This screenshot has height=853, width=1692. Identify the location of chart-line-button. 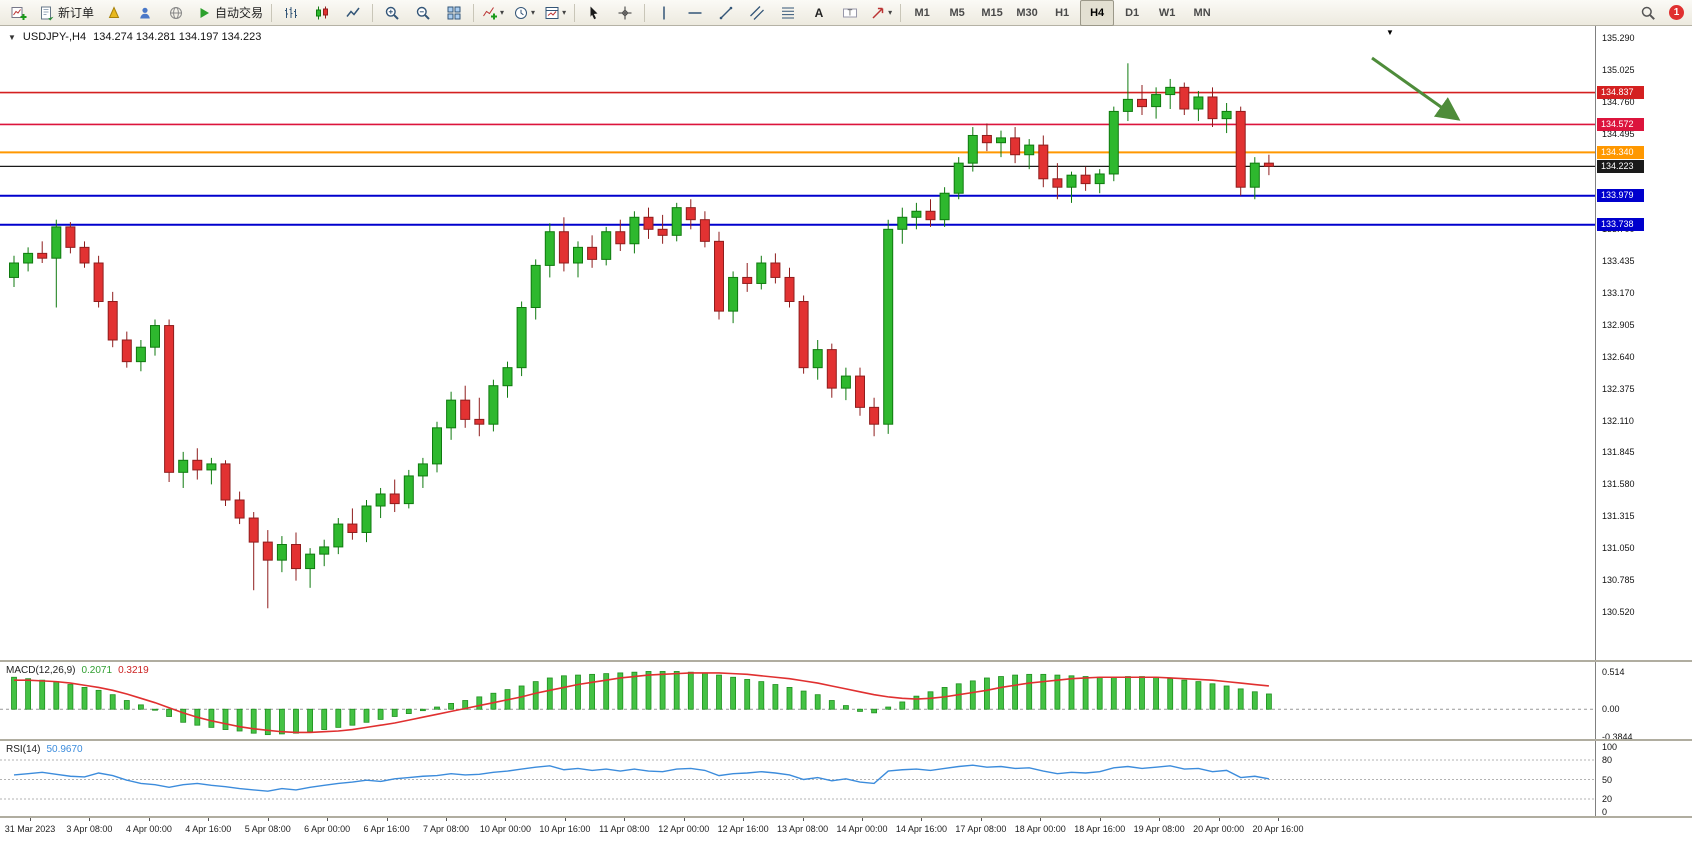
(353, 13).